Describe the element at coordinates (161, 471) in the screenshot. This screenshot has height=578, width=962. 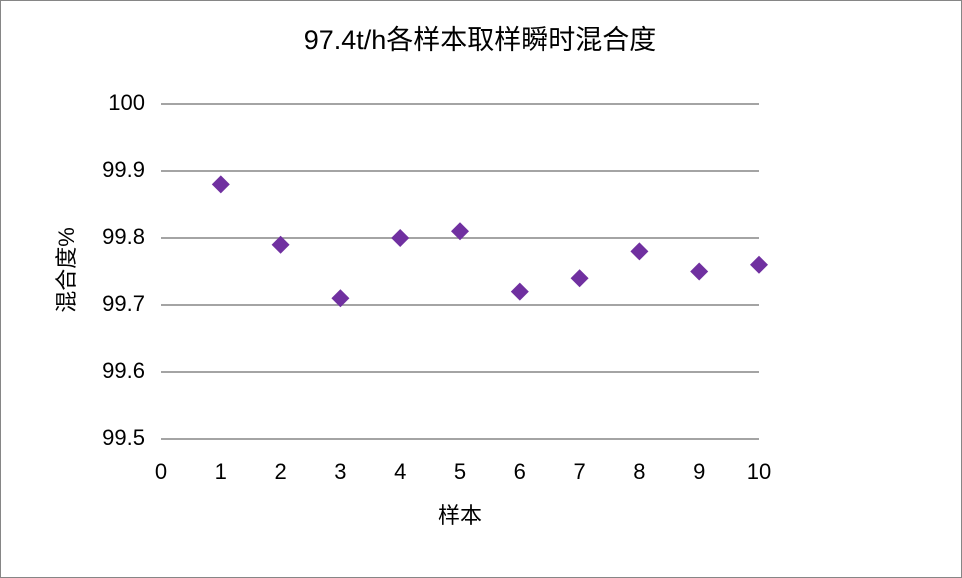
I see `x-tick-label: 0` at that location.